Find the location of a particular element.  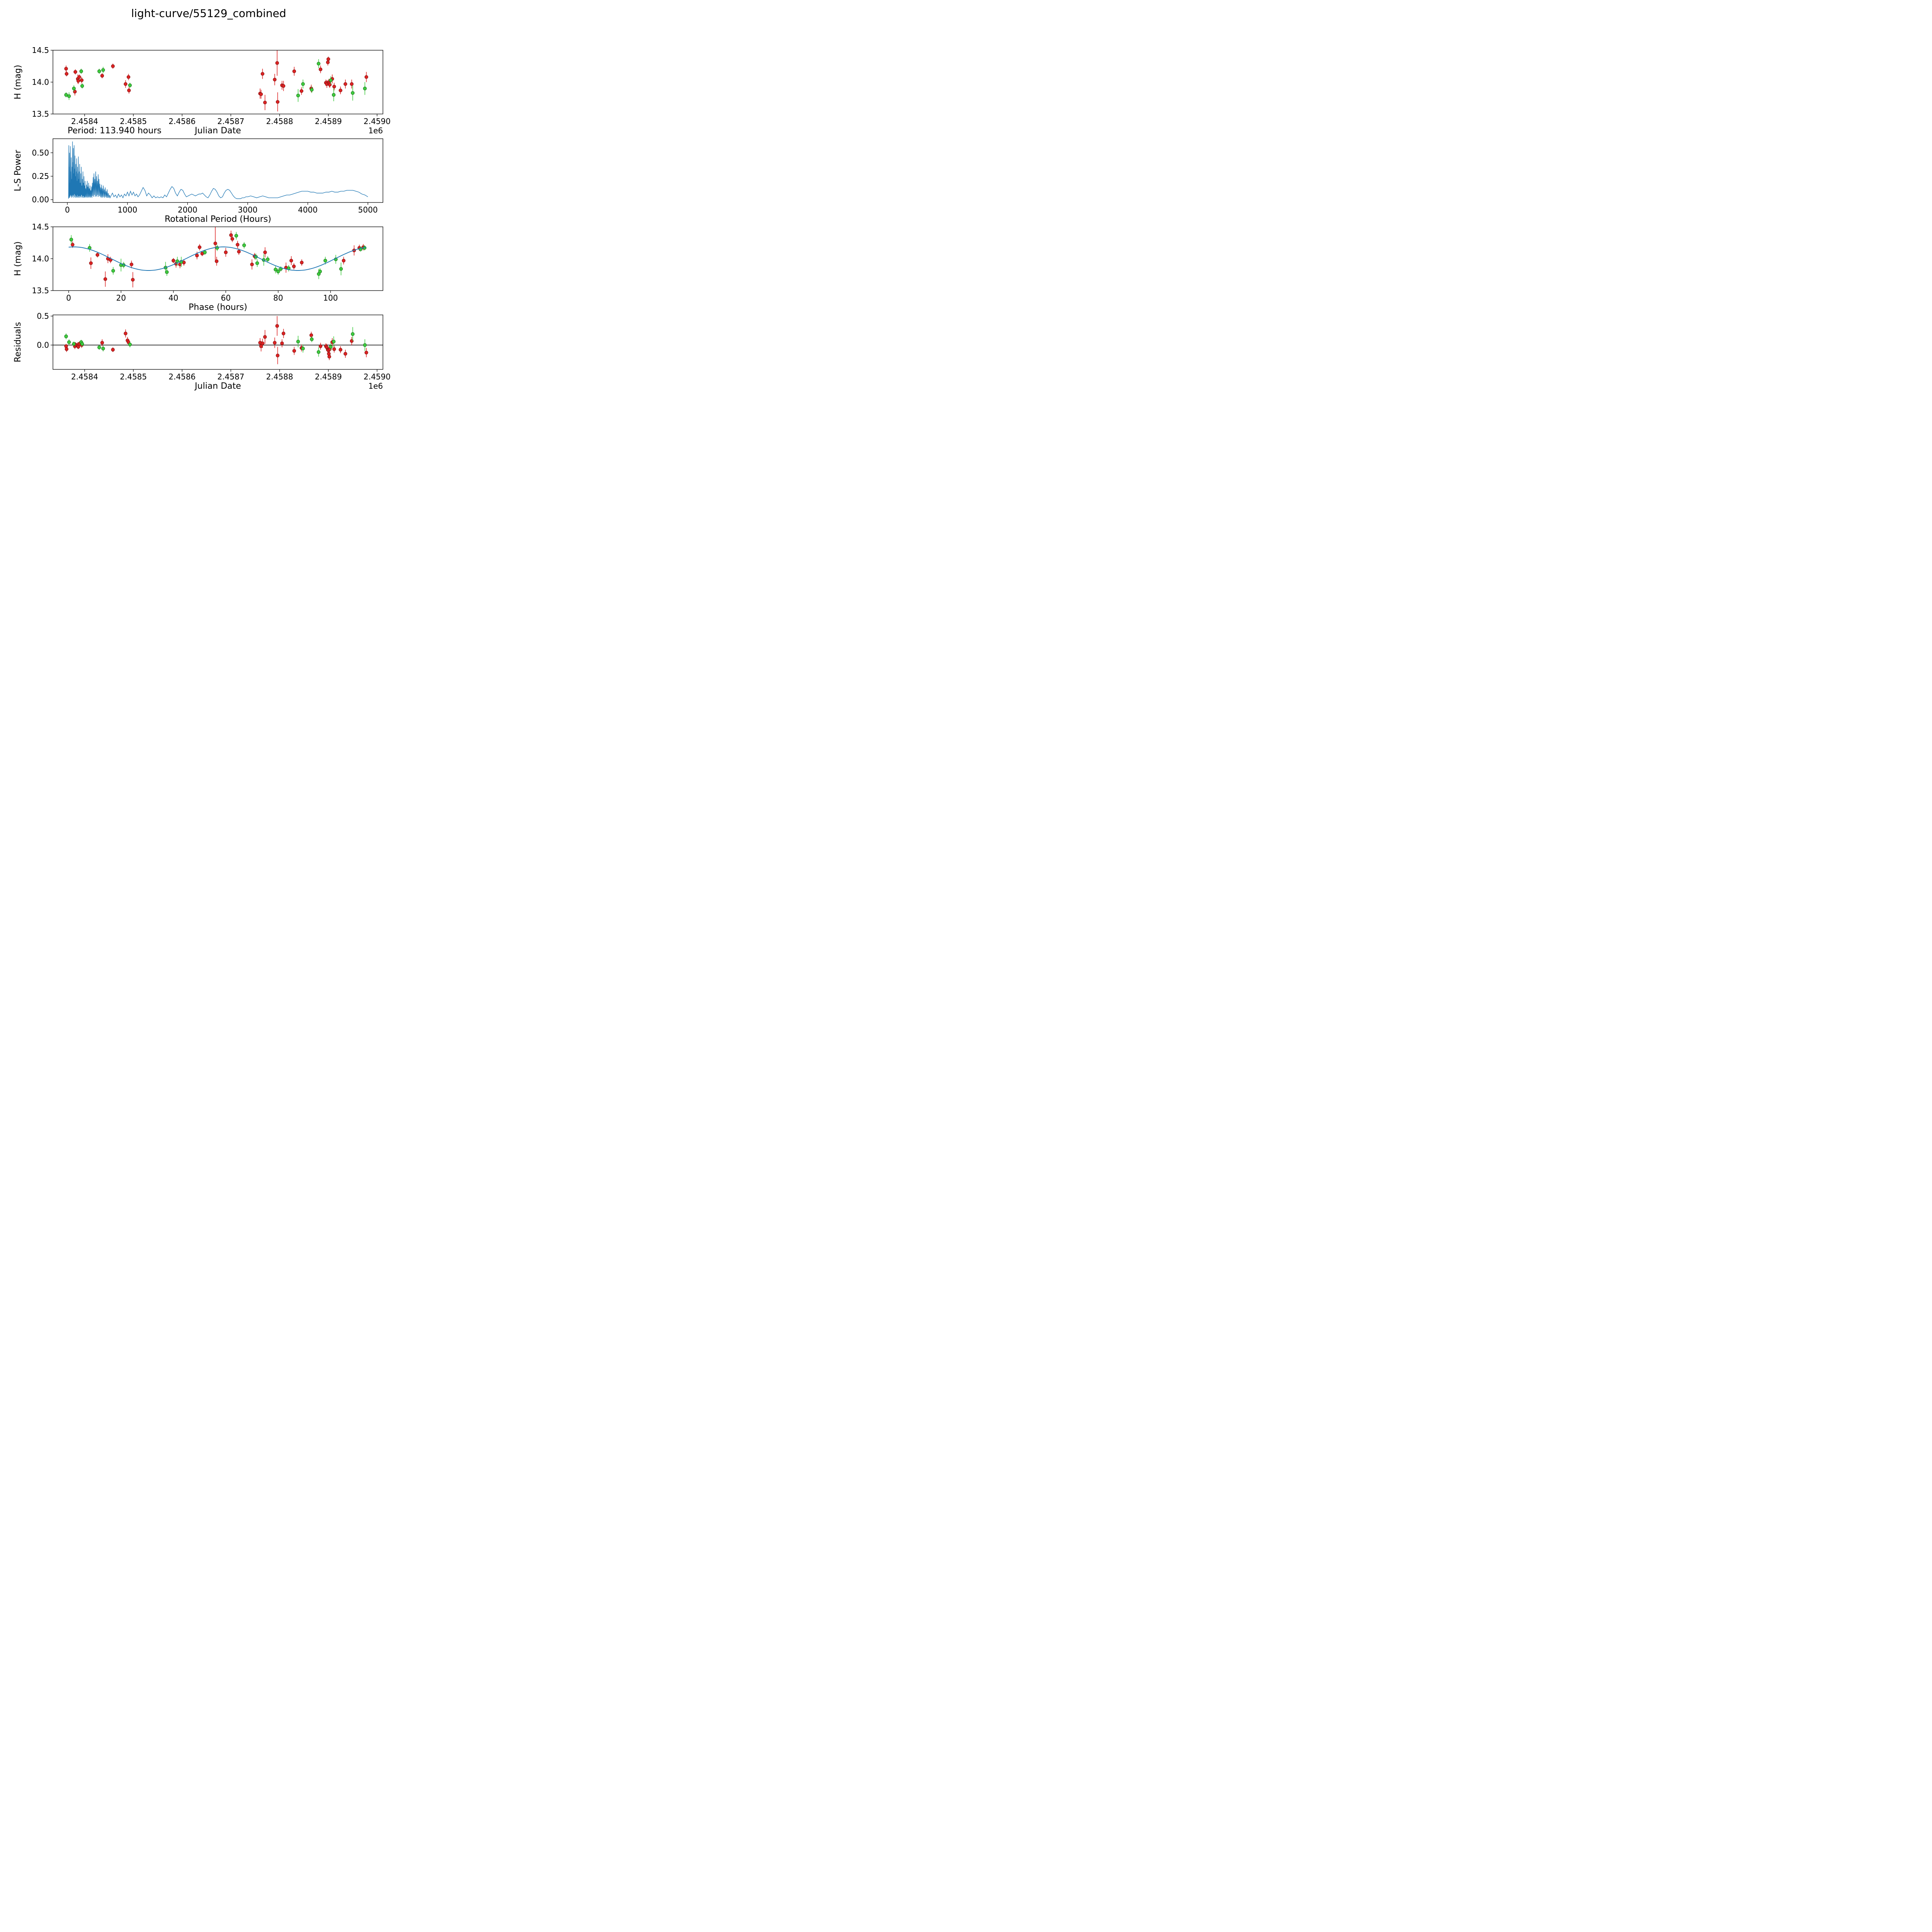

green-residuals is located at coordinates (216, 342).